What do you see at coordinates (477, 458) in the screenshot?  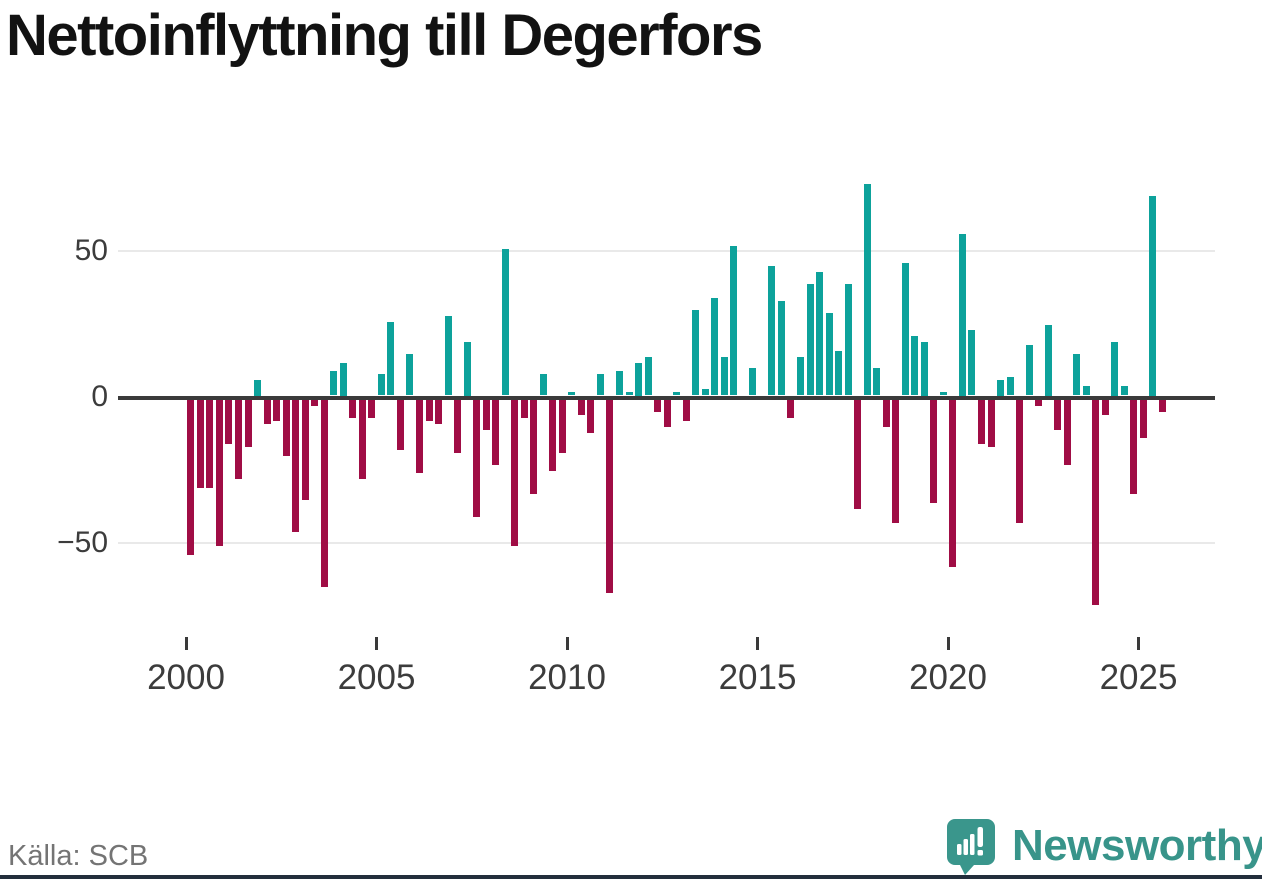 I see `bar-2007Q3` at bounding box center [477, 458].